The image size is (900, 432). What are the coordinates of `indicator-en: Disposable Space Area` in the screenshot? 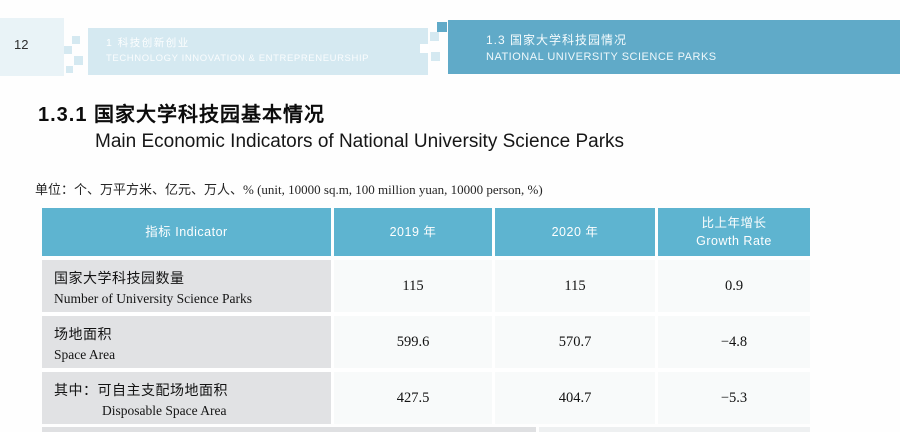 It's located at (164, 410).